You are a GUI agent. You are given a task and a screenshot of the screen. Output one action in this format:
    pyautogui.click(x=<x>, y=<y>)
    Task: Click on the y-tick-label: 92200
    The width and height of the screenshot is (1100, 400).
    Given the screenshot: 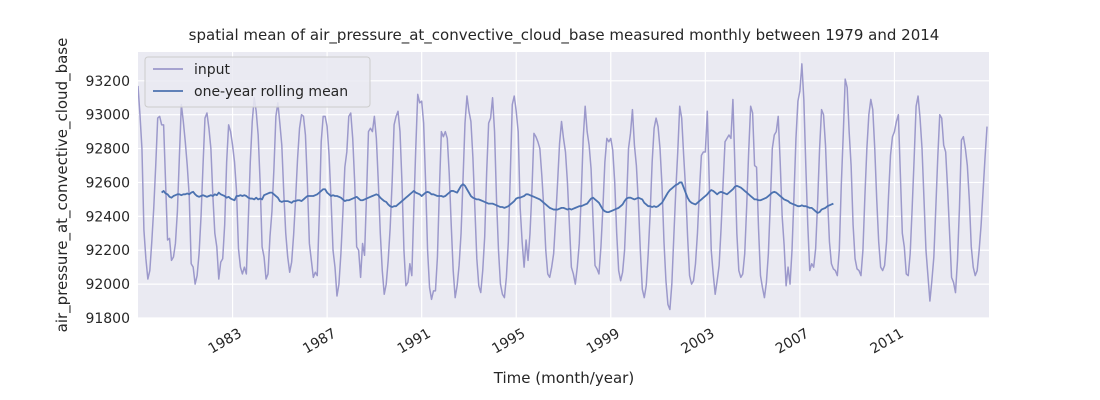 What is the action you would take?
    pyautogui.click(x=107, y=251)
    